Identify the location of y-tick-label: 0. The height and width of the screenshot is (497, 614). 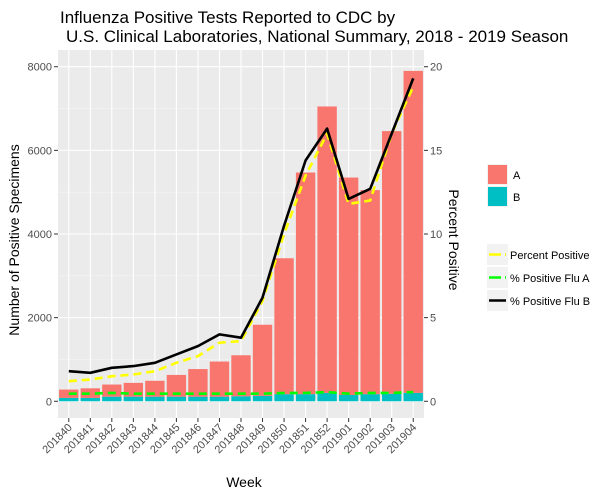
(49, 402).